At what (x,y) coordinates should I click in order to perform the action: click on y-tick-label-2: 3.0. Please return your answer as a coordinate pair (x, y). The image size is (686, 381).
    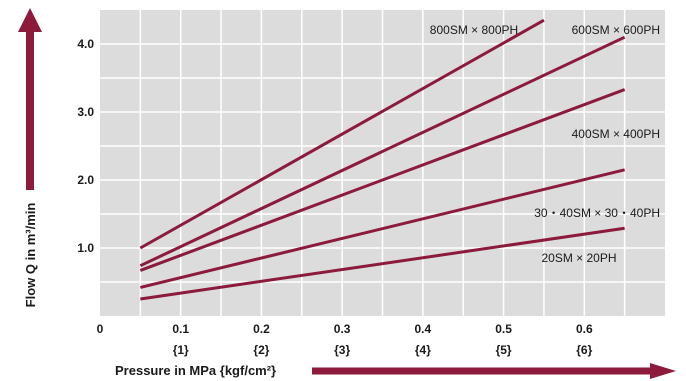
    Looking at the image, I should click on (85, 112).